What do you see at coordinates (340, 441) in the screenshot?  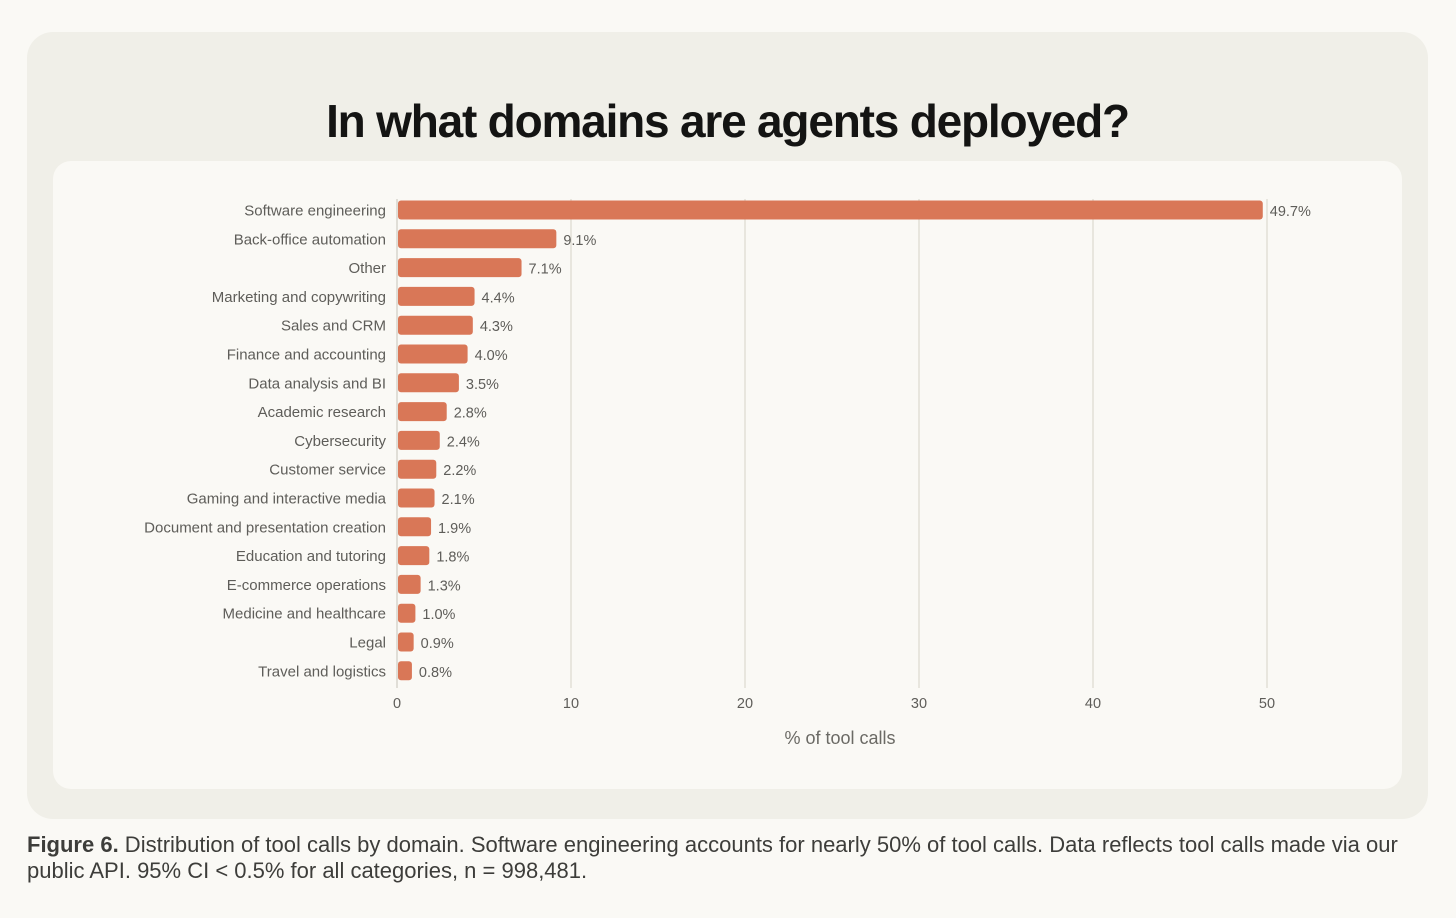 I see `category-label: Cybersecurity` at bounding box center [340, 441].